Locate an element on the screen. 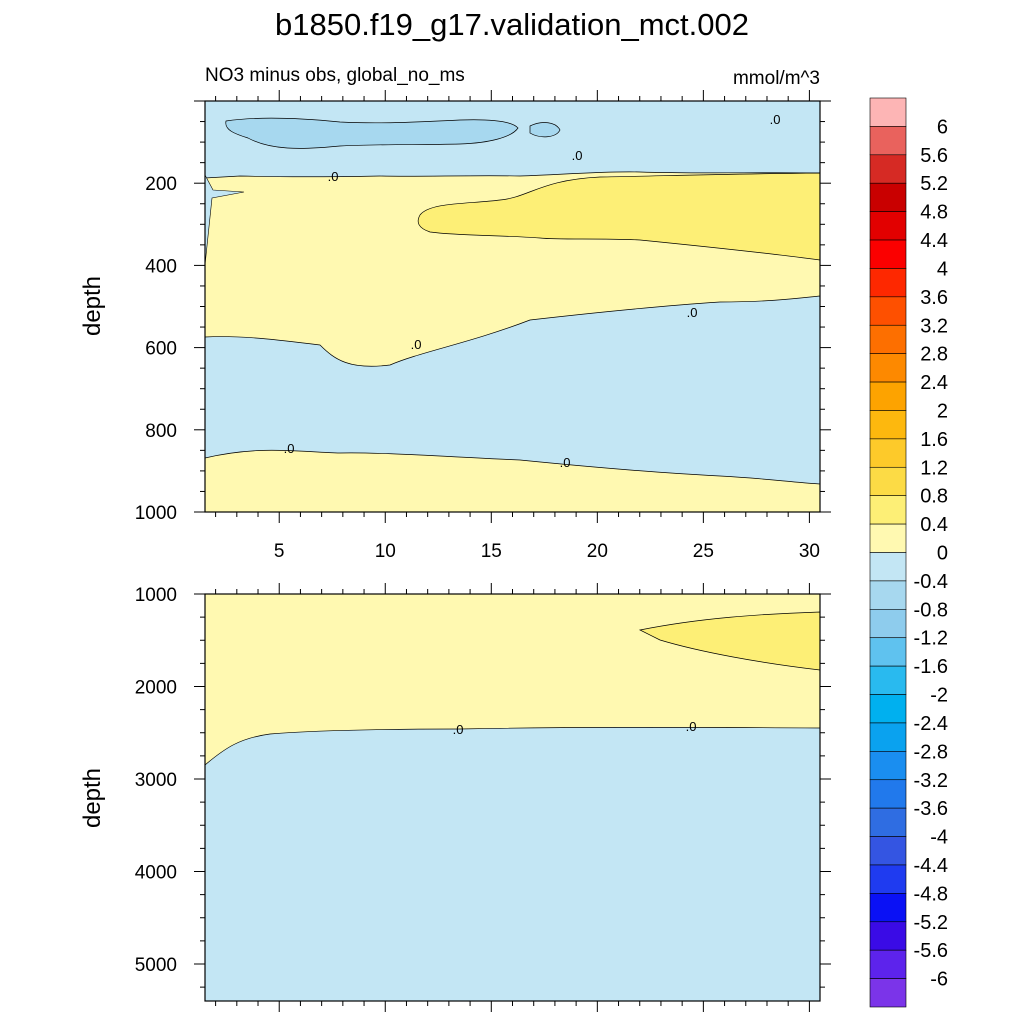 The height and width of the screenshot is (1024, 1024). upper-y-axis-title: depth is located at coordinates (92, 306).